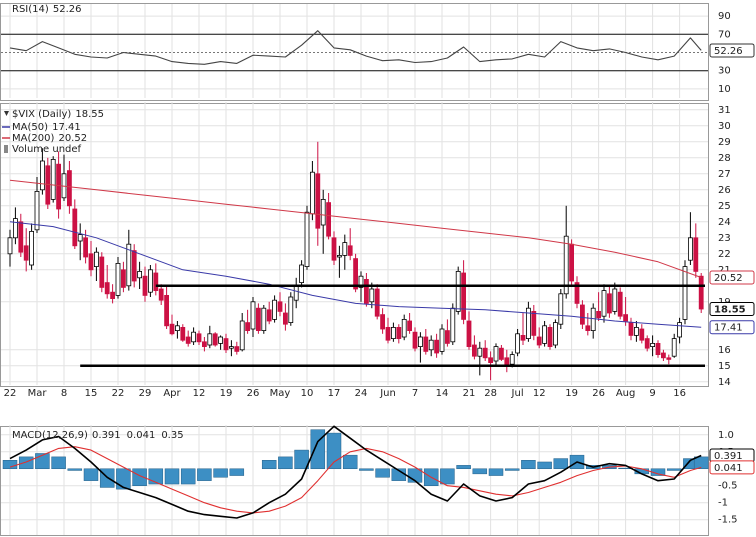 This screenshot has height=537, width=756. I want to click on legend-swatch, so click(6, 149).